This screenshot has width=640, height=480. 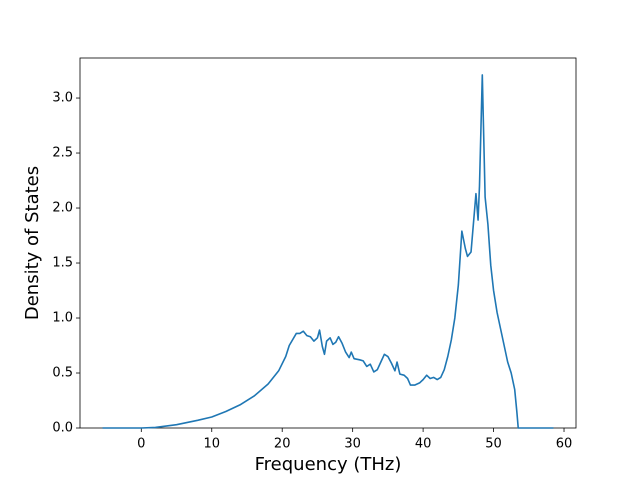 What do you see at coordinates (141, 444) in the screenshot?
I see `x-tick-label: 0` at bounding box center [141, 444].